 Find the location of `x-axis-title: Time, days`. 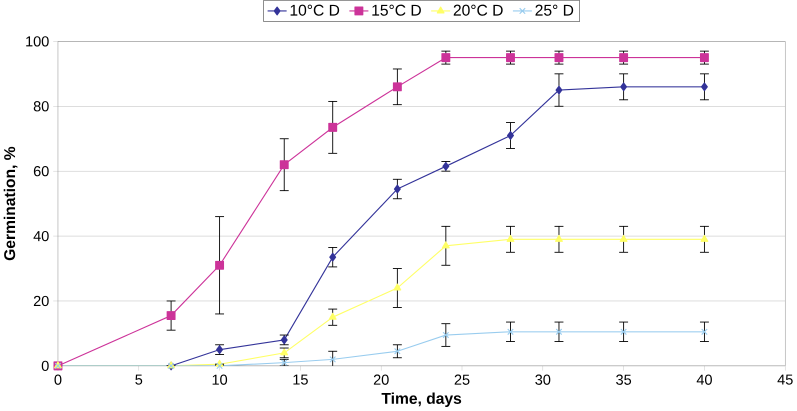

x-axis-title: Time, days is located at coordinates (422, 400).